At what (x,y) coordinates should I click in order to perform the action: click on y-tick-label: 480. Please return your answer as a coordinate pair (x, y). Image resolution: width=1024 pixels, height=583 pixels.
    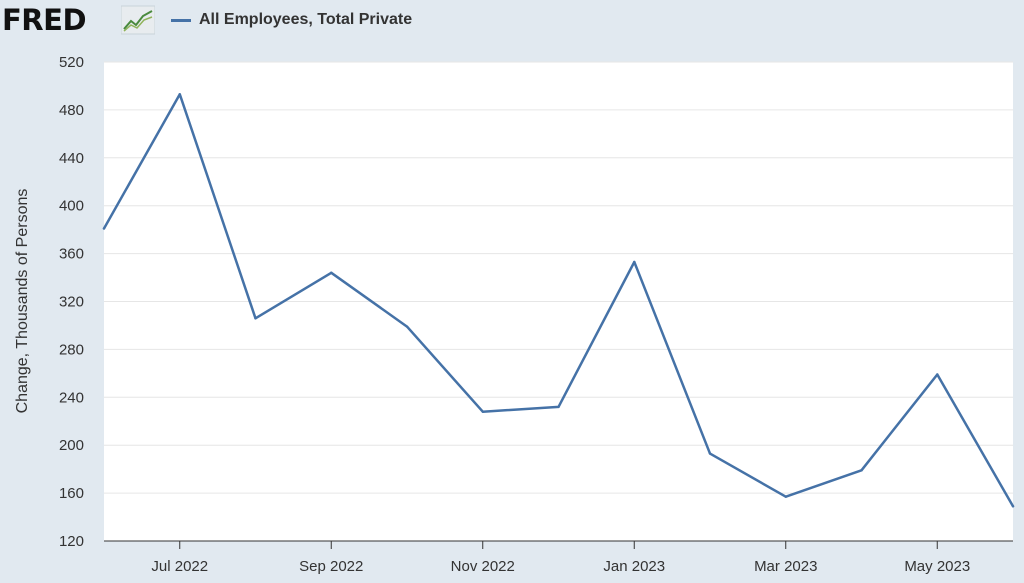
    Looking at the image, I should click on (71, 110).